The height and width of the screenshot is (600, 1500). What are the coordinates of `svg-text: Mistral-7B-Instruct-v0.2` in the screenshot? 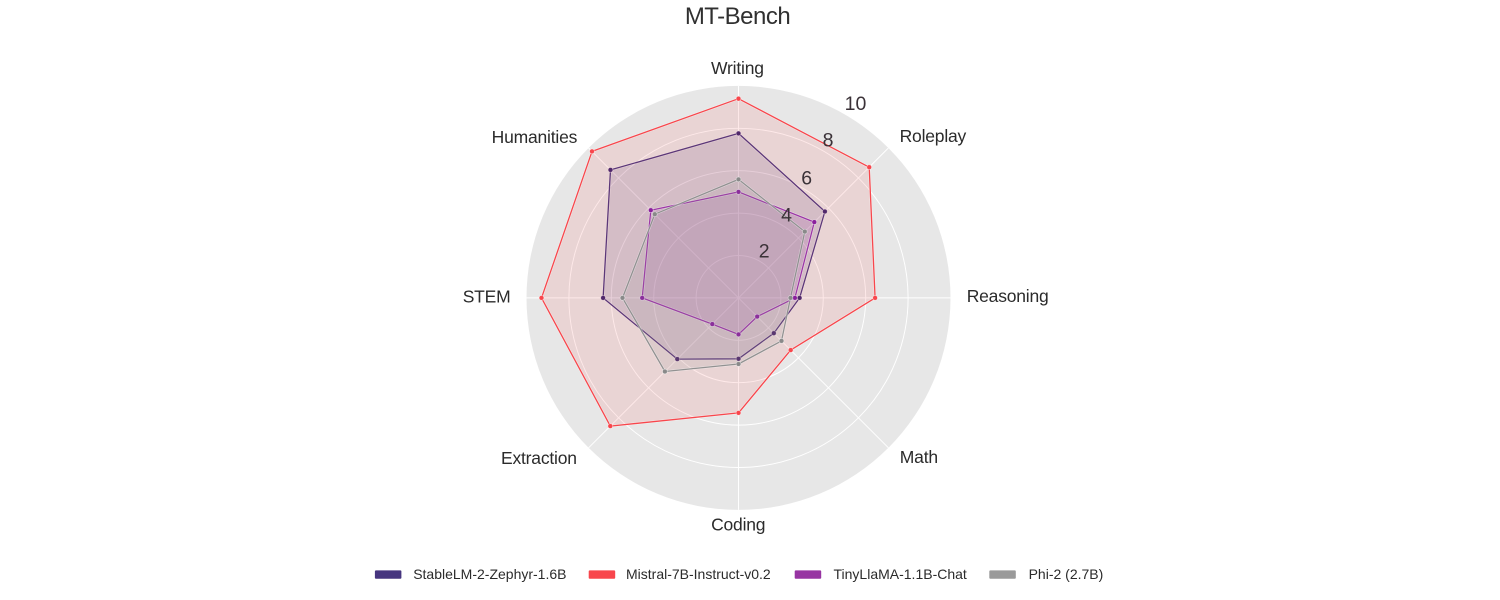 It's located at (698, 574).